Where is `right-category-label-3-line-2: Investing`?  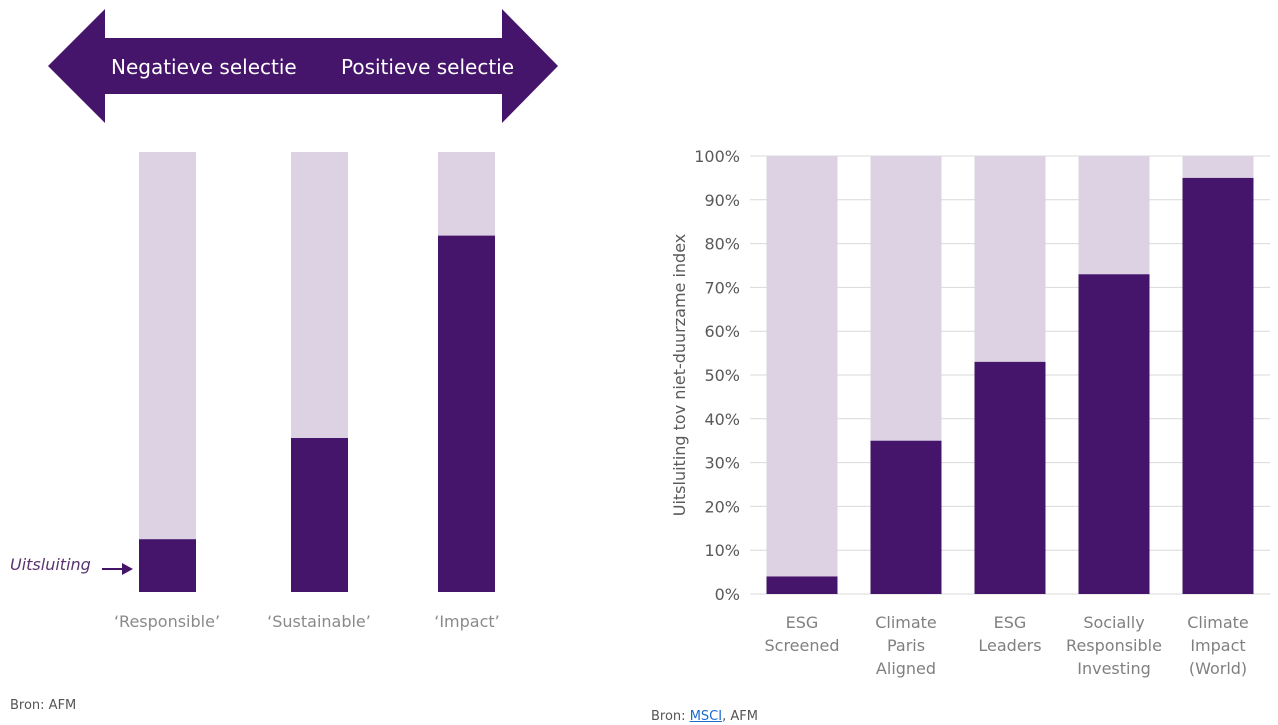
right-category-label-3-line-2: Investing is located at coordinates (1114, 668).